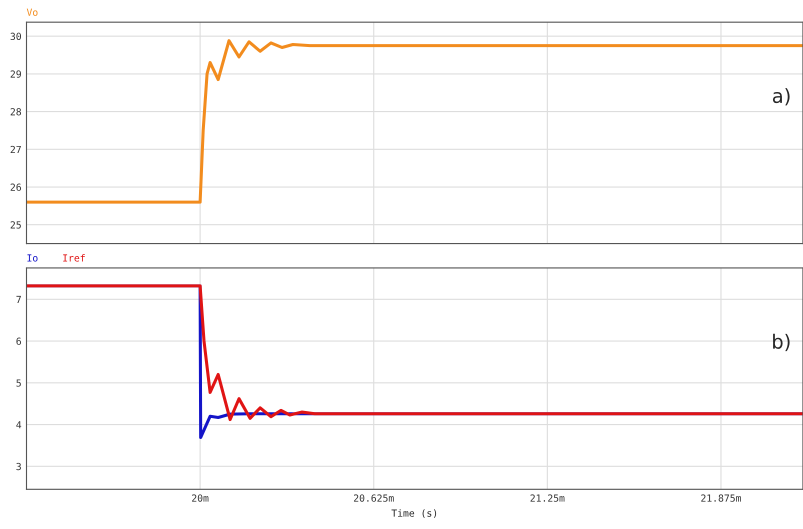 The width and height of the screenshot is (803, 529). Describe the element at coordinates (32, 258) in the screenshot. I see `text: Io` at that location.